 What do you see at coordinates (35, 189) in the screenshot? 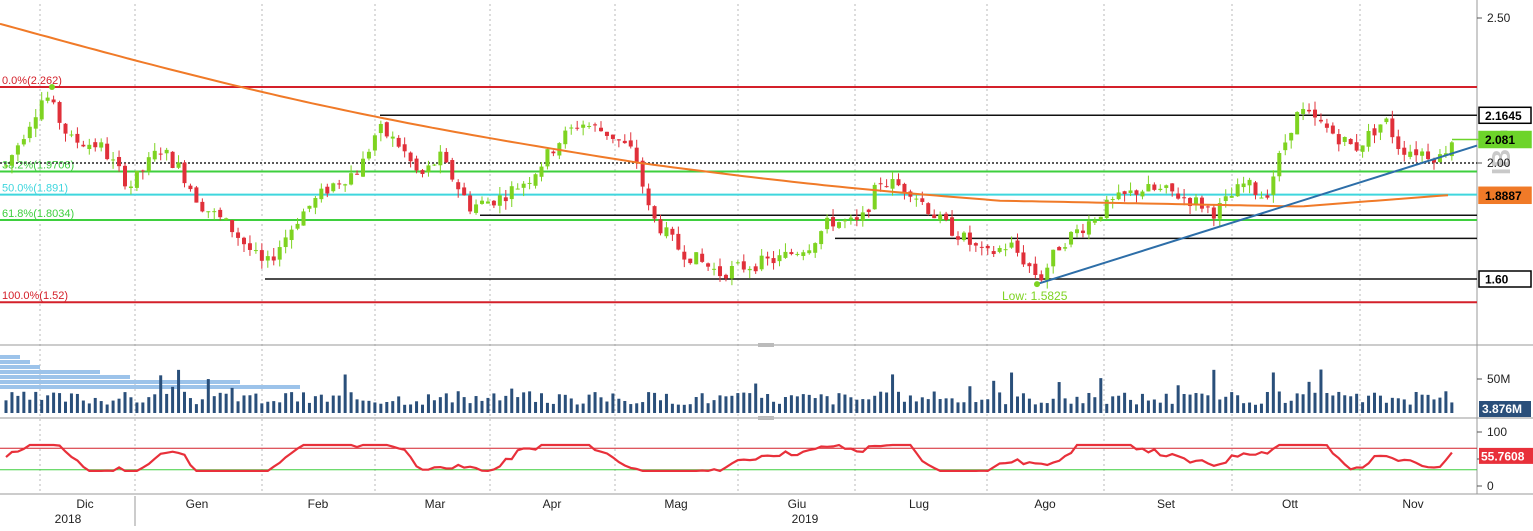
I see `fib-label: 50.0%(1.891)` at bounding box center [35, 189].